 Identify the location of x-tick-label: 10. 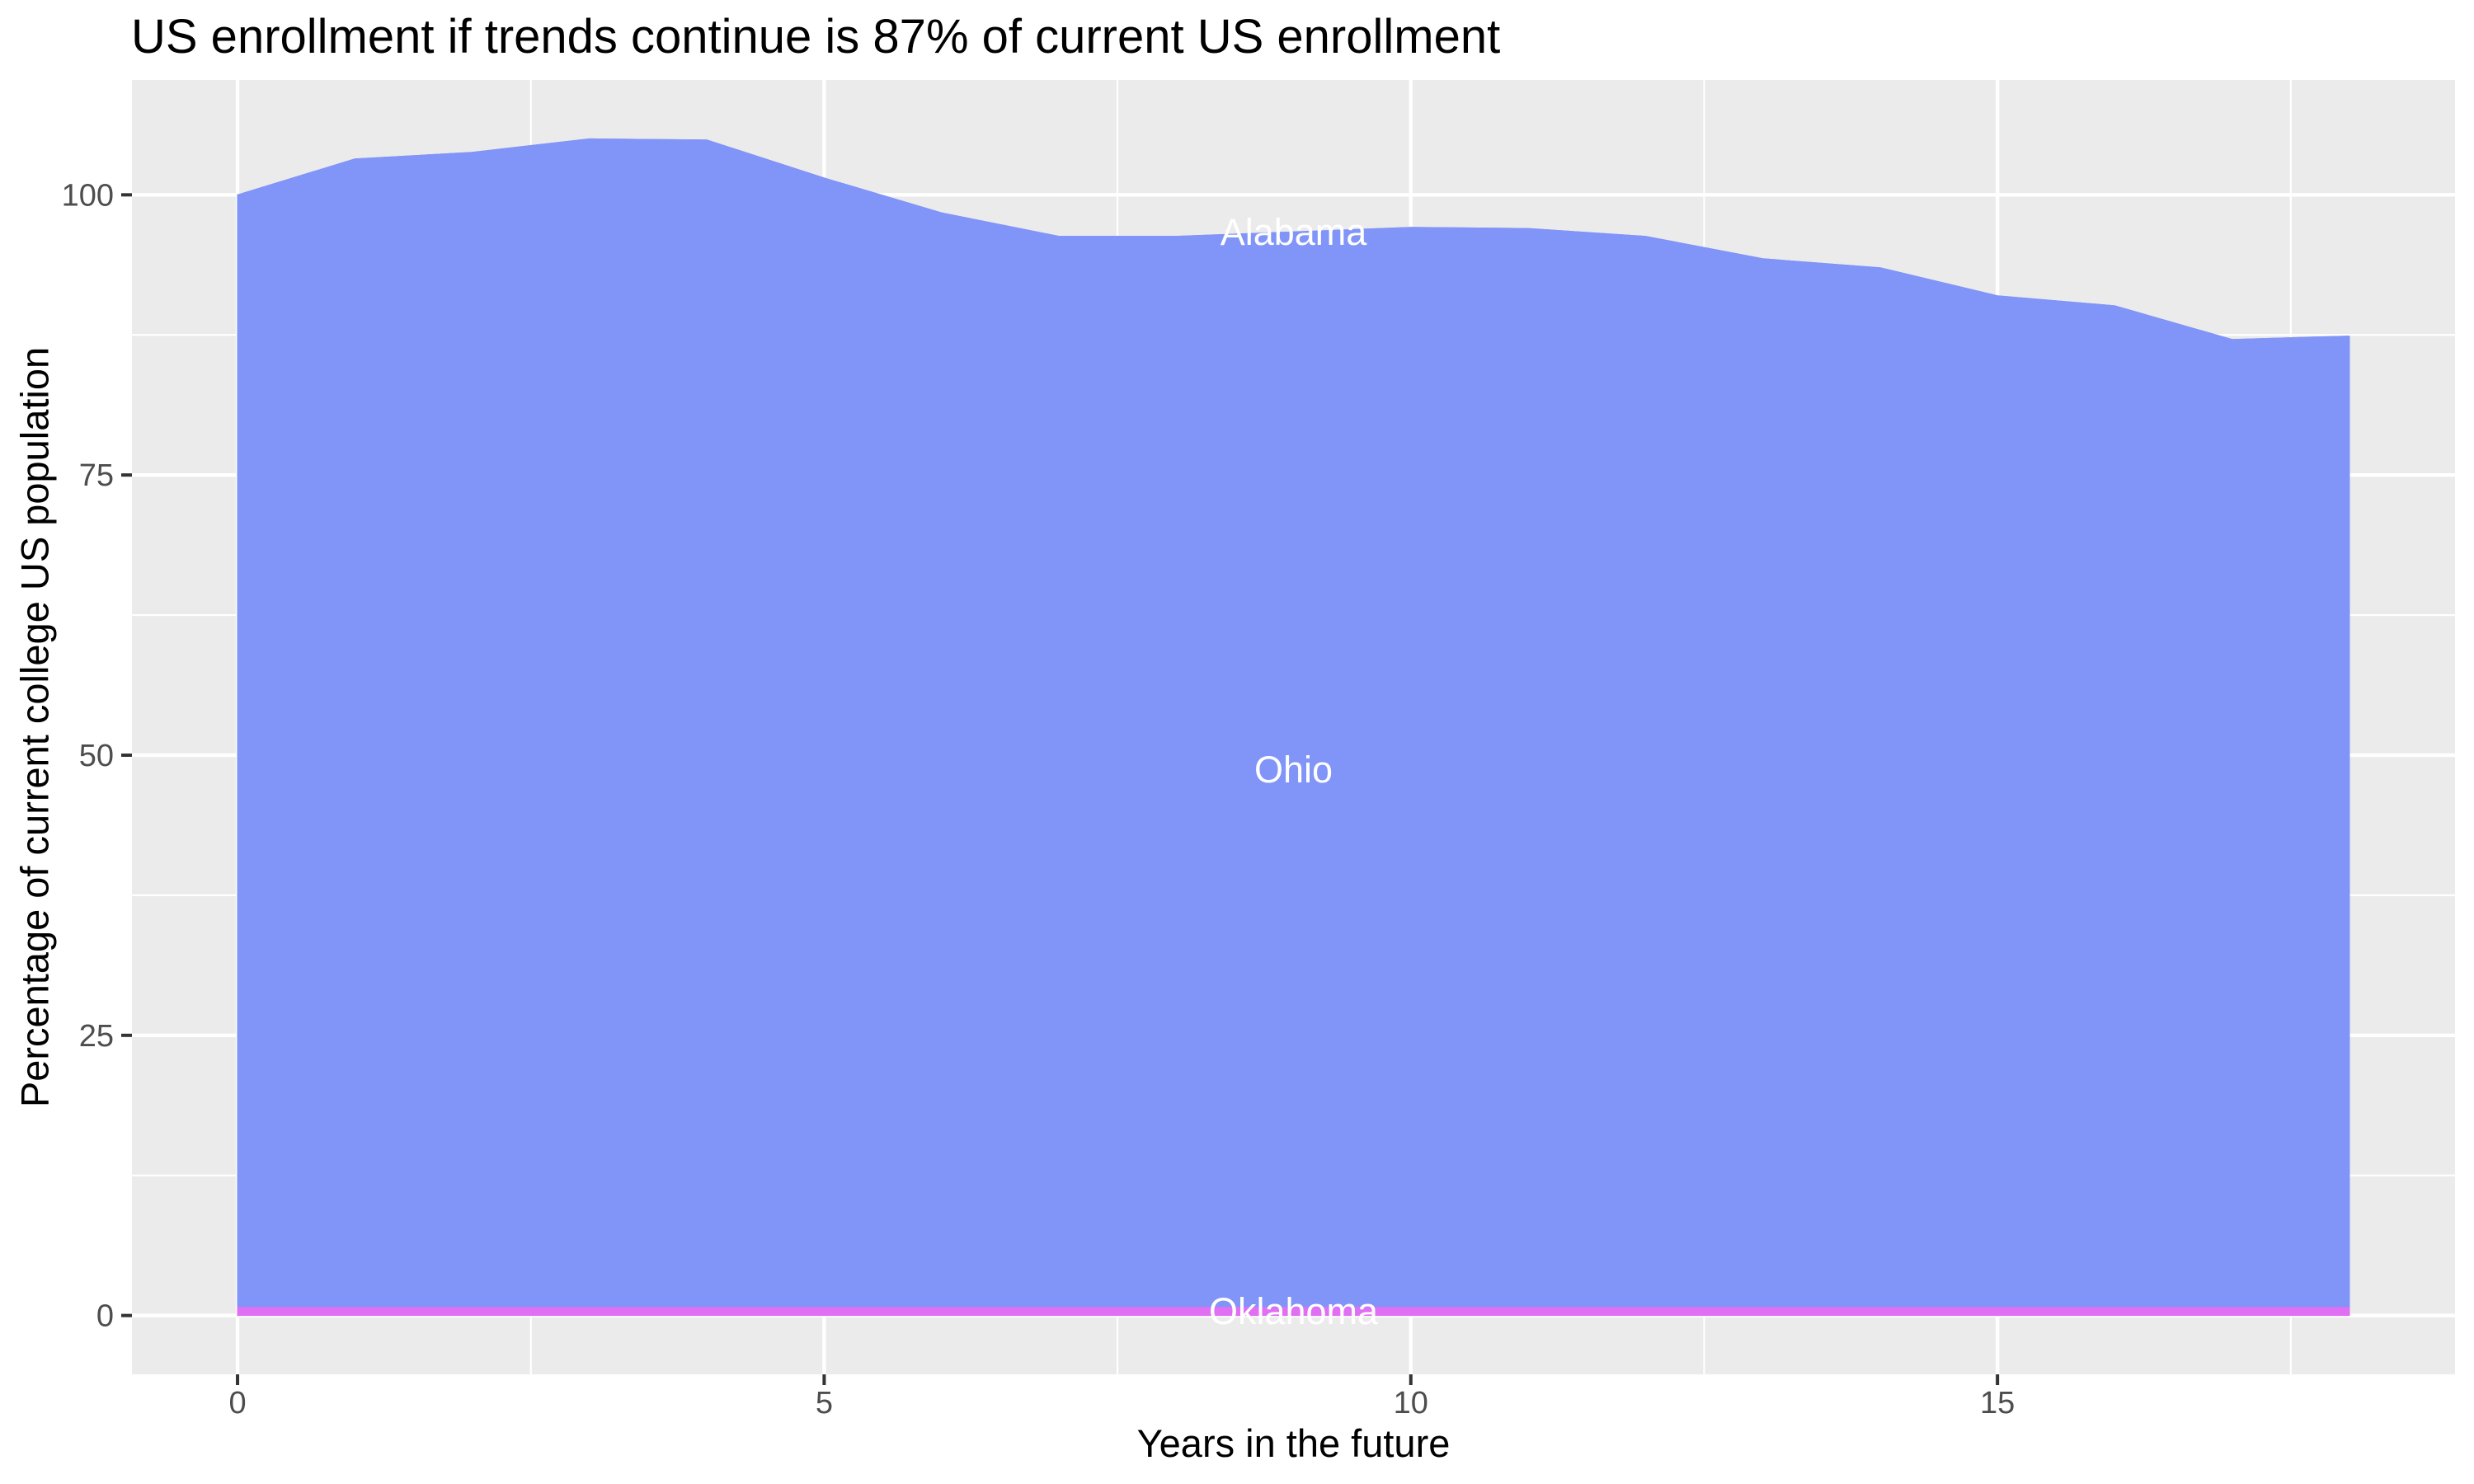
(1411, 1403).